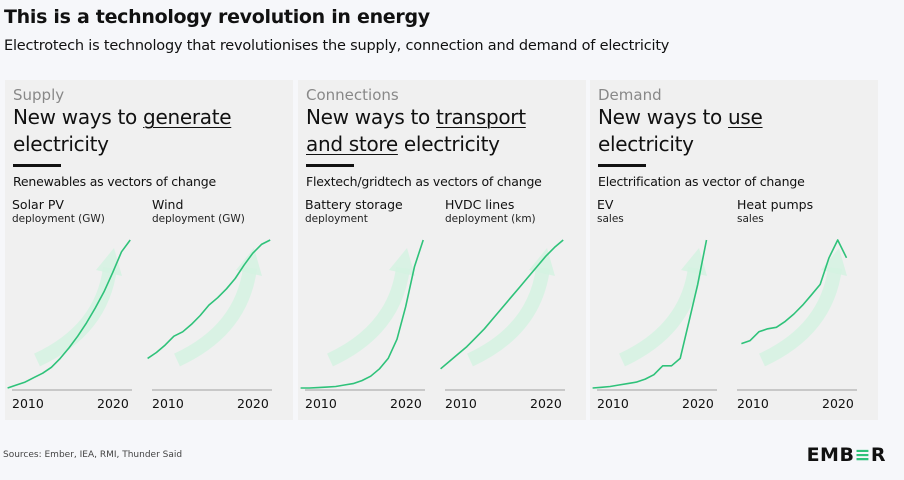 This screenshot has width=904, height=480. I want to click on heading-emphasis: transport and store, so click(416, 130).